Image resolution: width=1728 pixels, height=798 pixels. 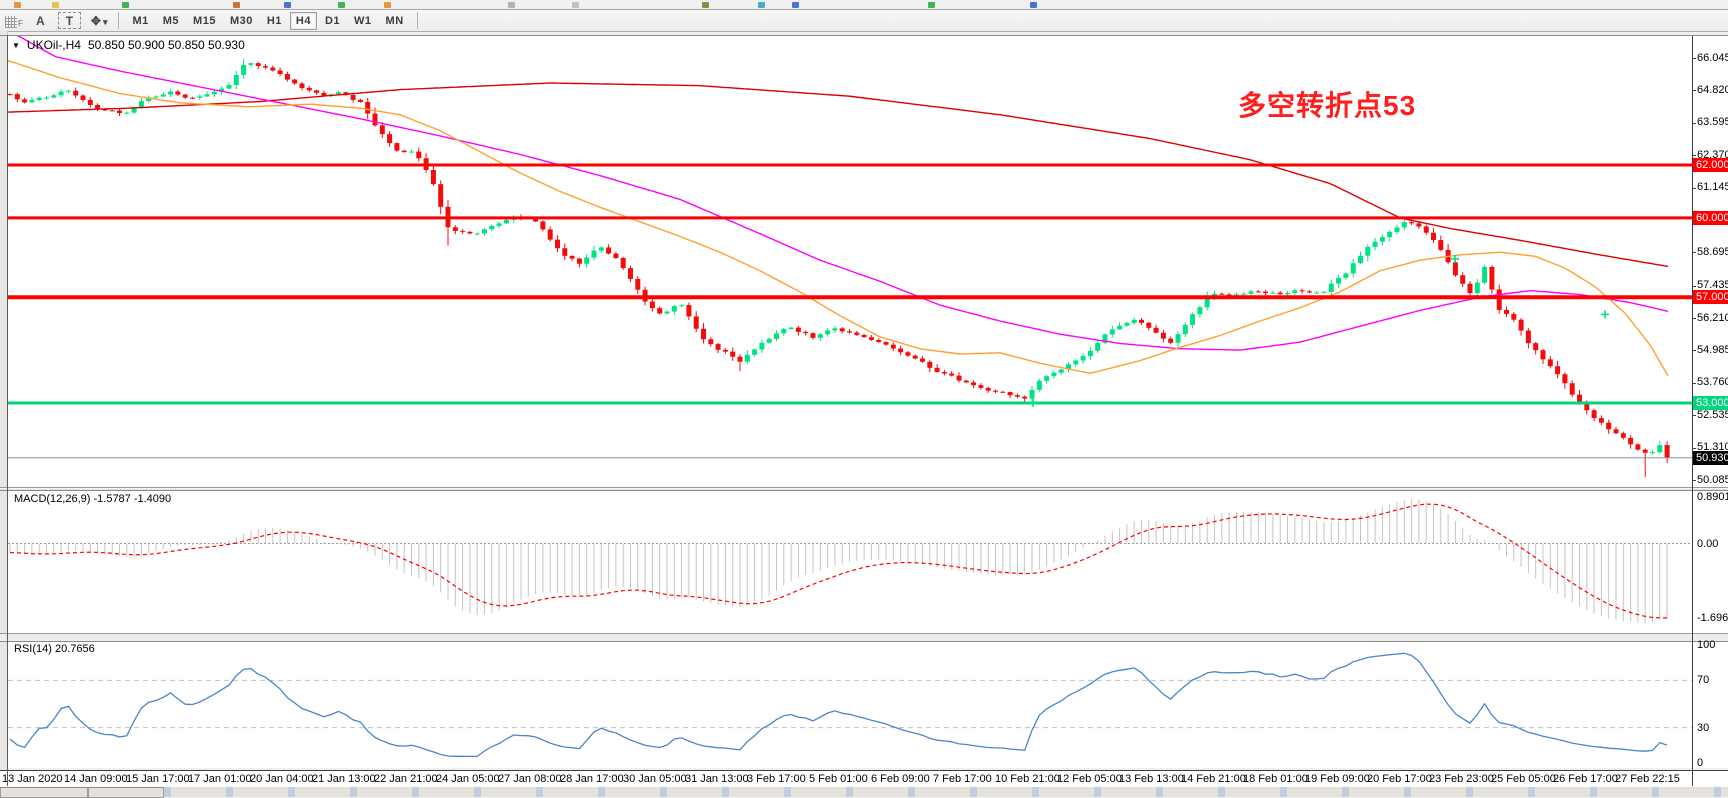 I want to click on timeframe-button-w1: W1, so click(x=363, y=20).